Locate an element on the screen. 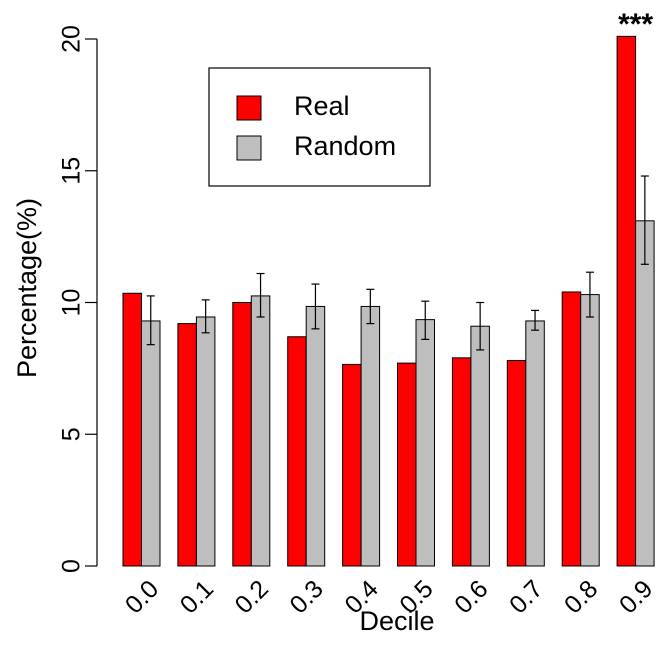 Image resolution: width=661 pixels, height=664 pixels. significance-annotation: *** is located at coordinates (635, 24).